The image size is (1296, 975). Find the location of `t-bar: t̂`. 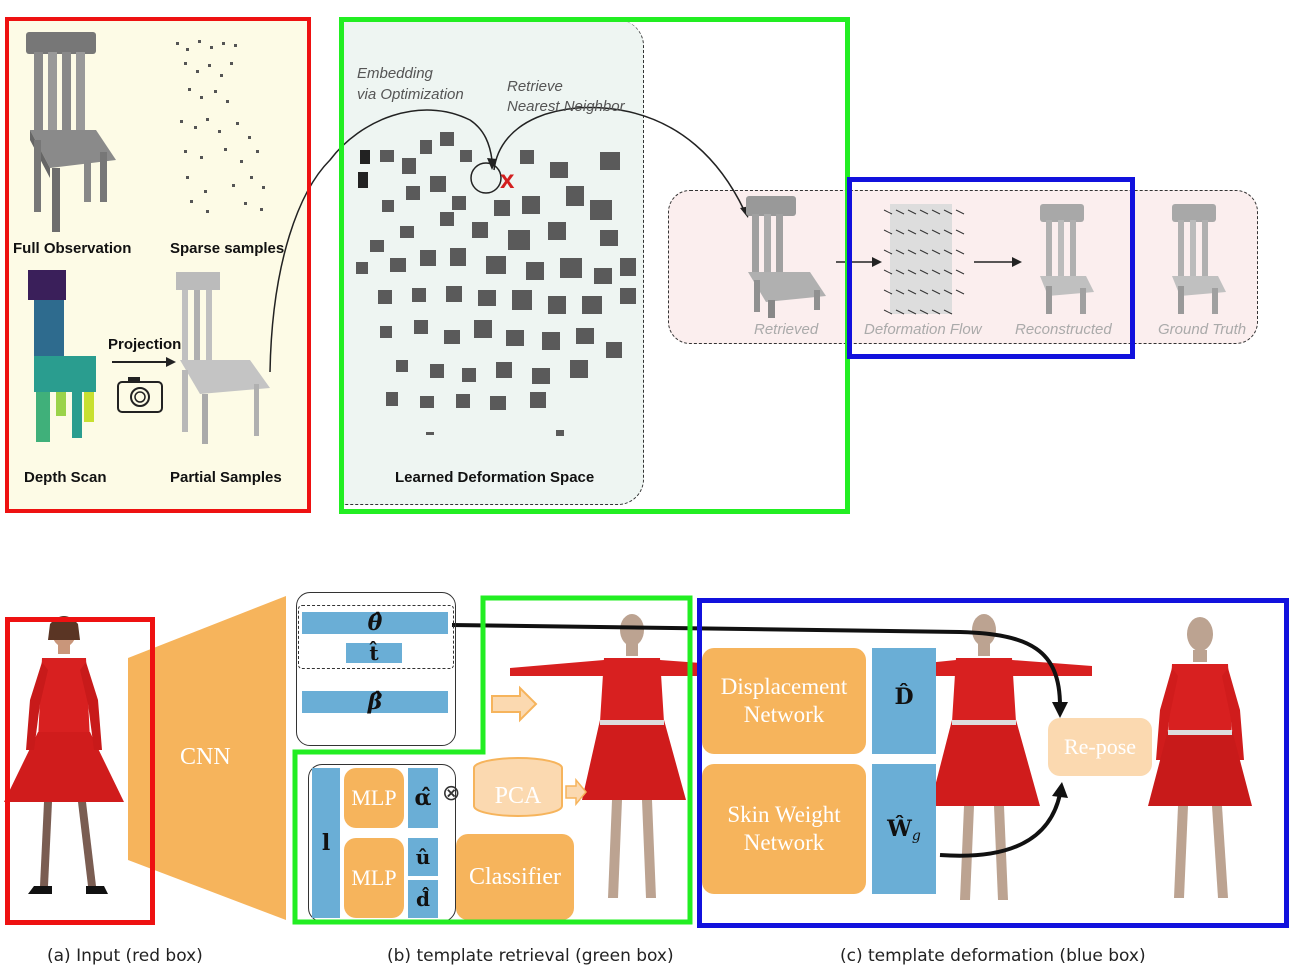

t-bar: t̂ is located at coordinates (374, 653).